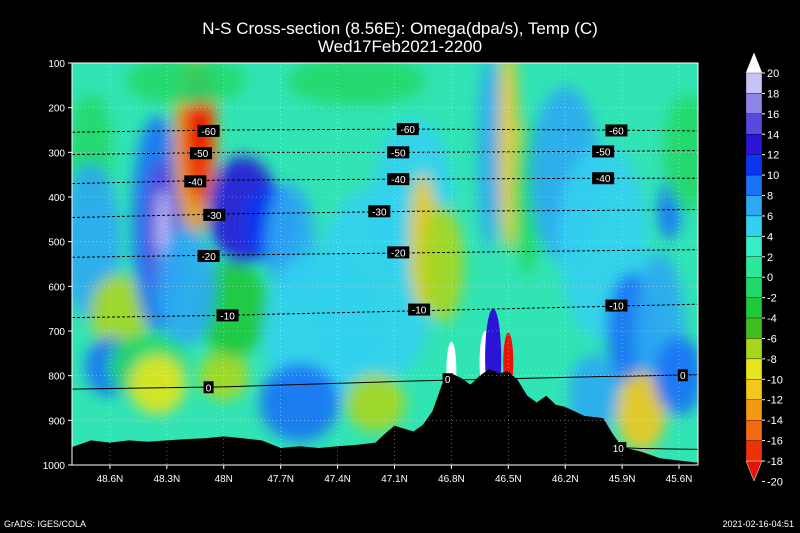 The width and height of the screenshot is (800, 533). I want to click on x-tick-label: 46.8N, so click(451, 479).